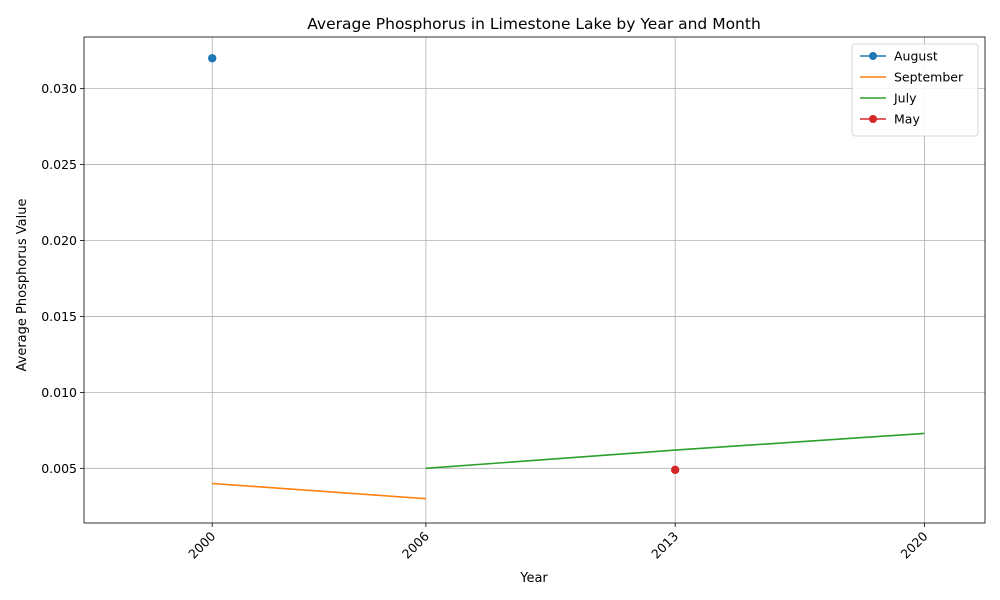  I want to click on y-axis-title: Average Phosphorus Value, so click(22, 285).